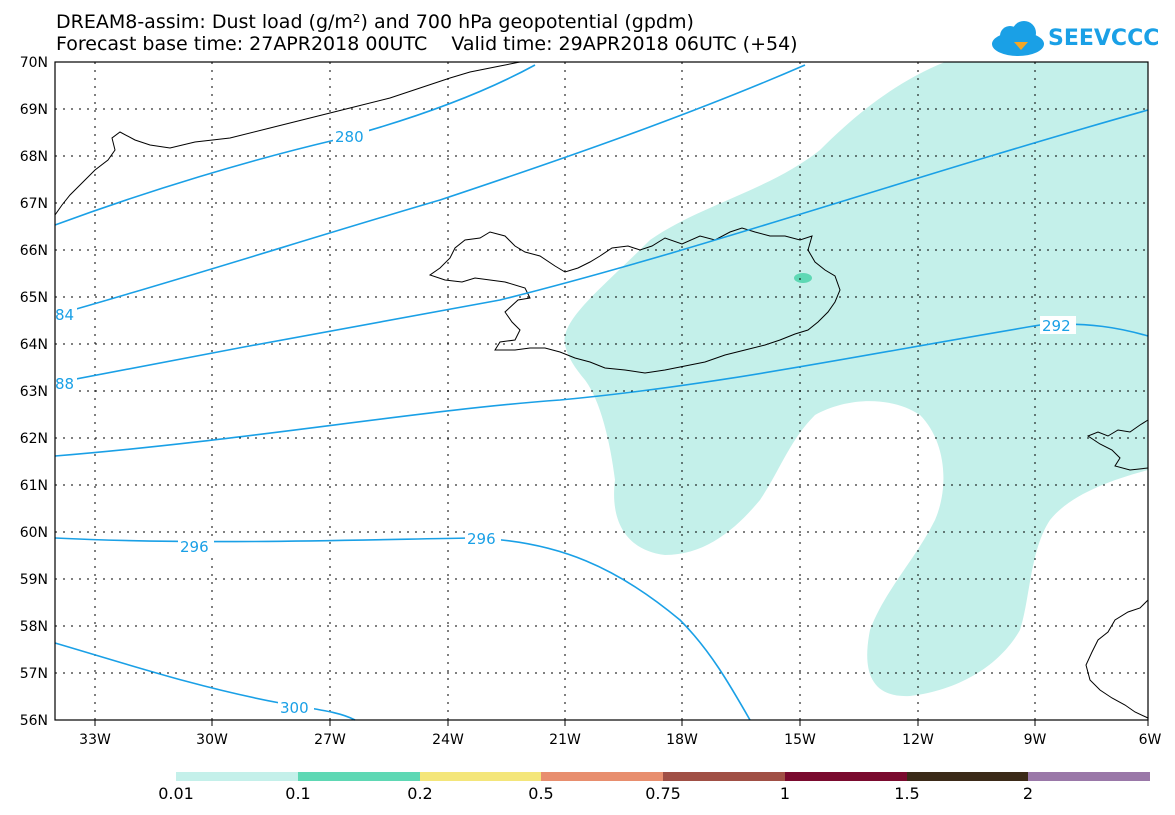 The width and height of the screenshot is (1175, 815). Describe the element at coordinates (785, 793) in the screenshot. I see `colorbar-label-5: 1` at that location.